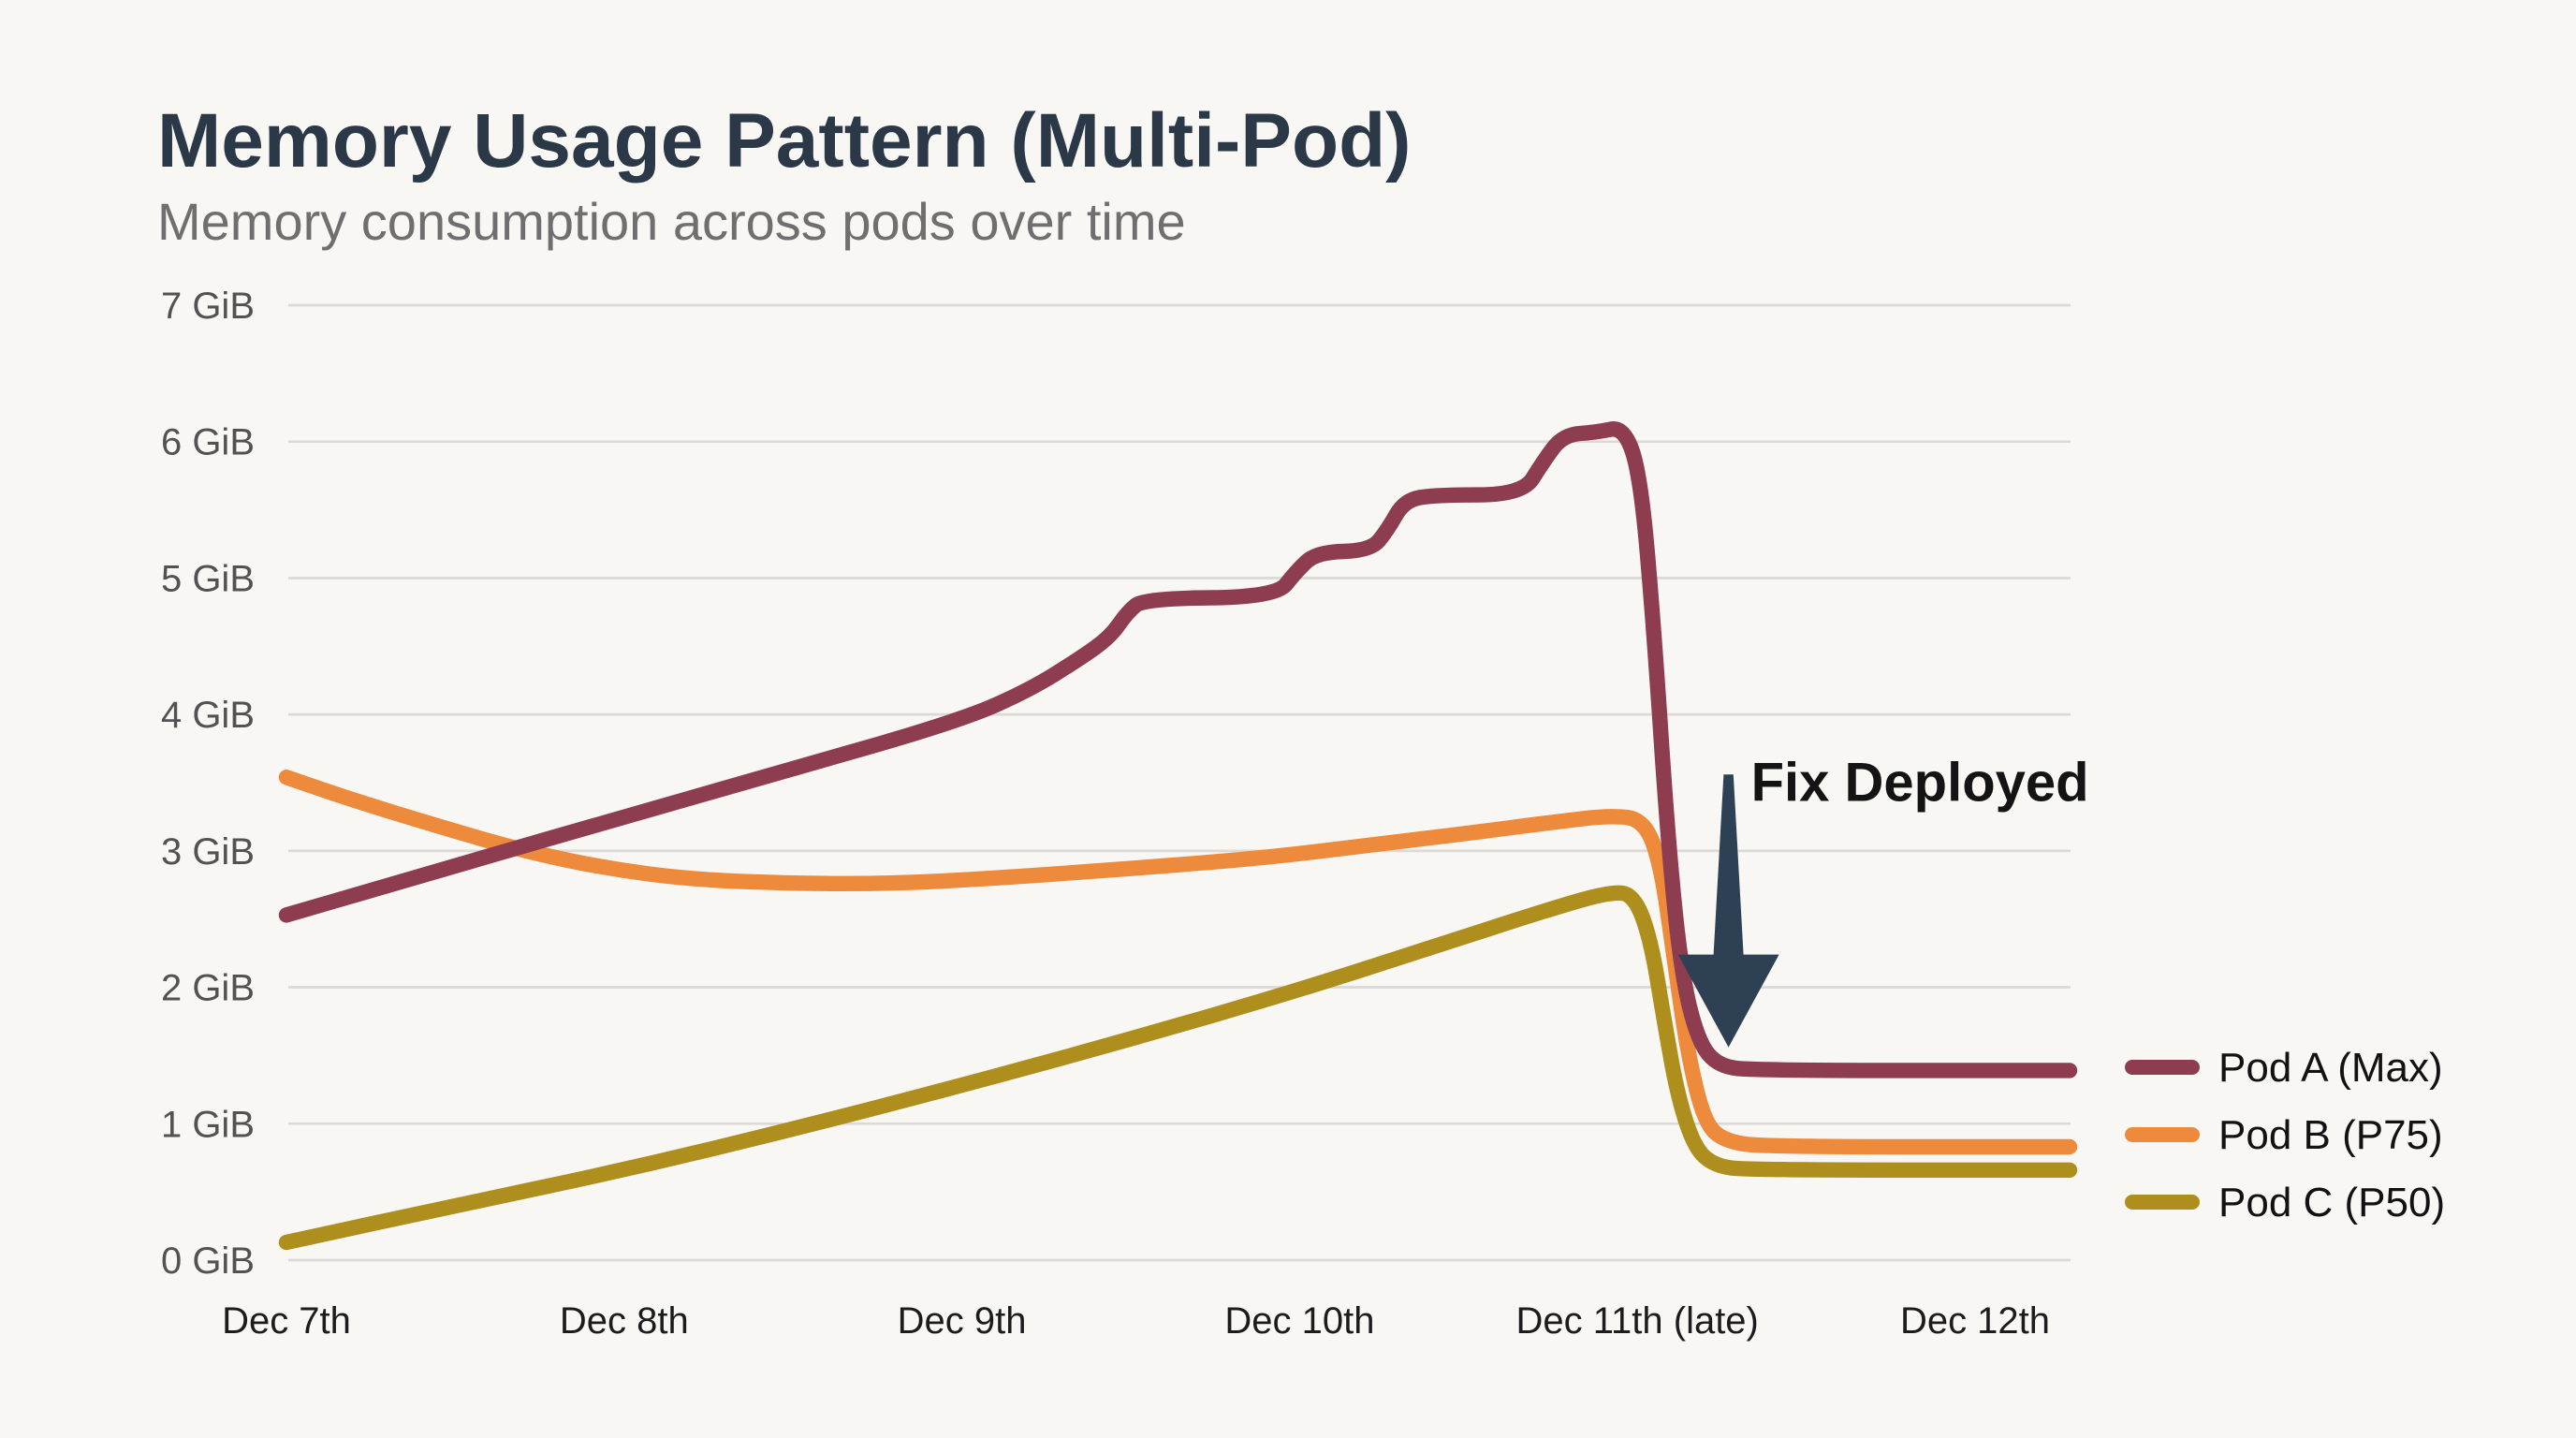  What do you see at coordinates (208, 578) in the screenshot?
I see `y-tick-label: 5 GiB` at bounding box center [208, 578].